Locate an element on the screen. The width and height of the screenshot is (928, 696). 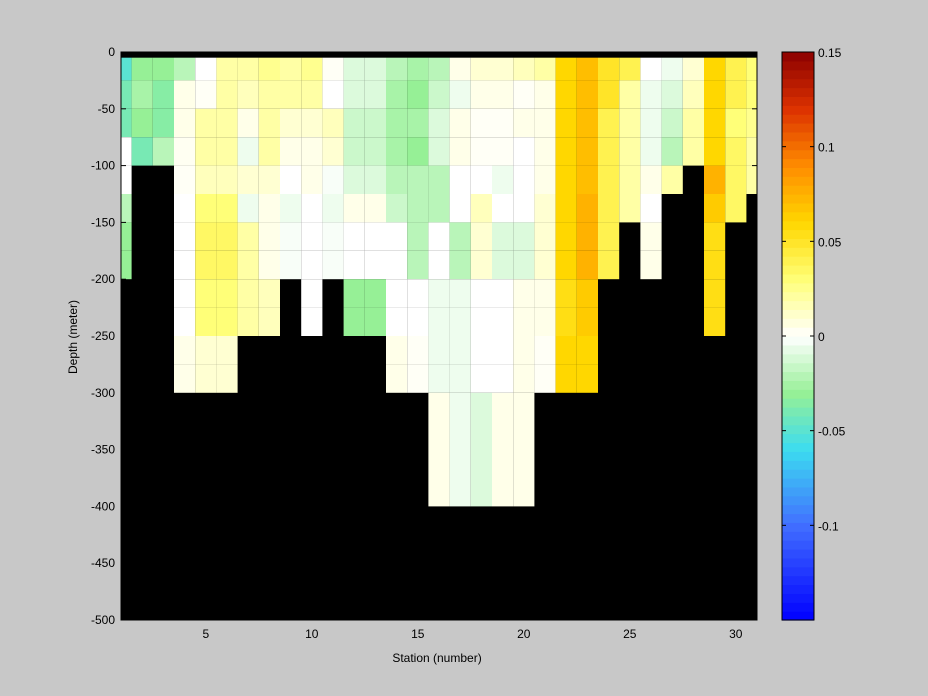
x-tick-label: 20 is located at coordinates (524, 634).